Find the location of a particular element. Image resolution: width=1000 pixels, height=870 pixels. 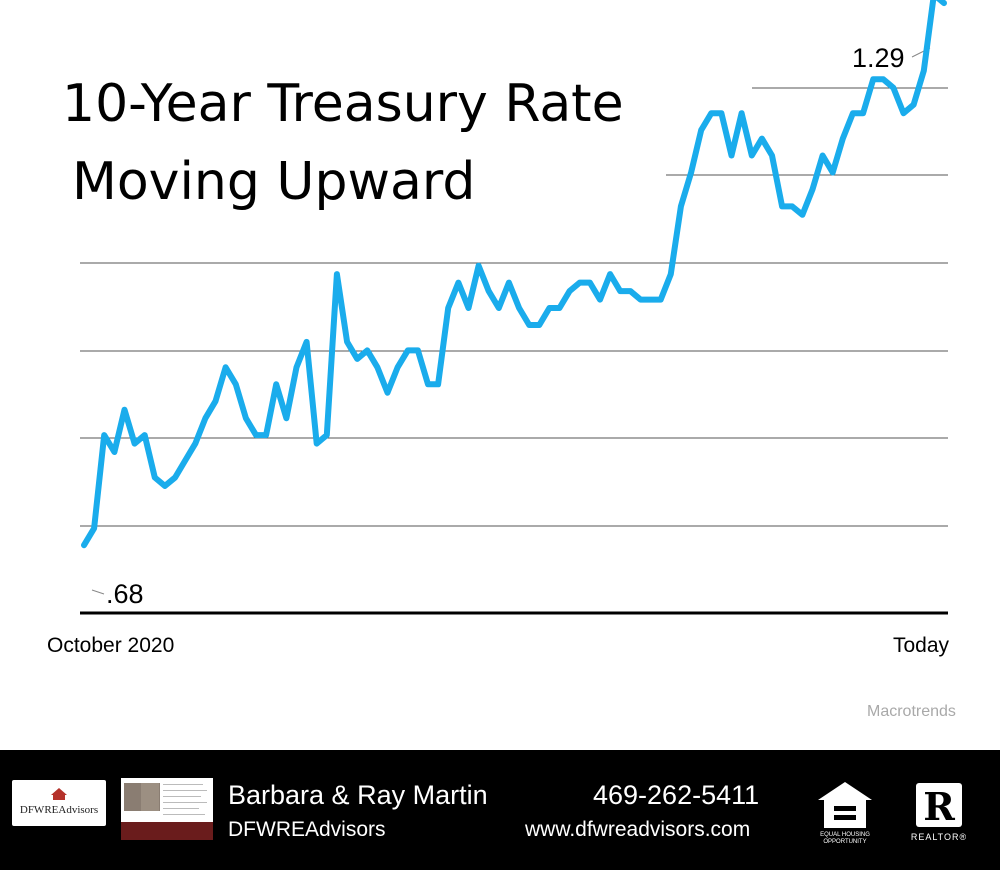

realtor-mark: R is located at coordinates (939, 806).